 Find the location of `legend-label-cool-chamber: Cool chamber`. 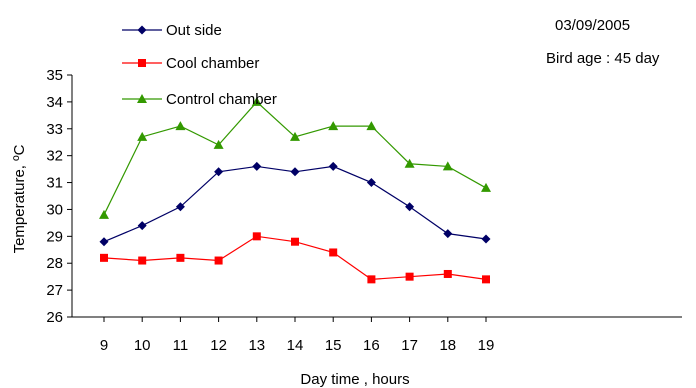

legend-label-cool-chamber: Cool chamber is located at coordinates (212, 63).